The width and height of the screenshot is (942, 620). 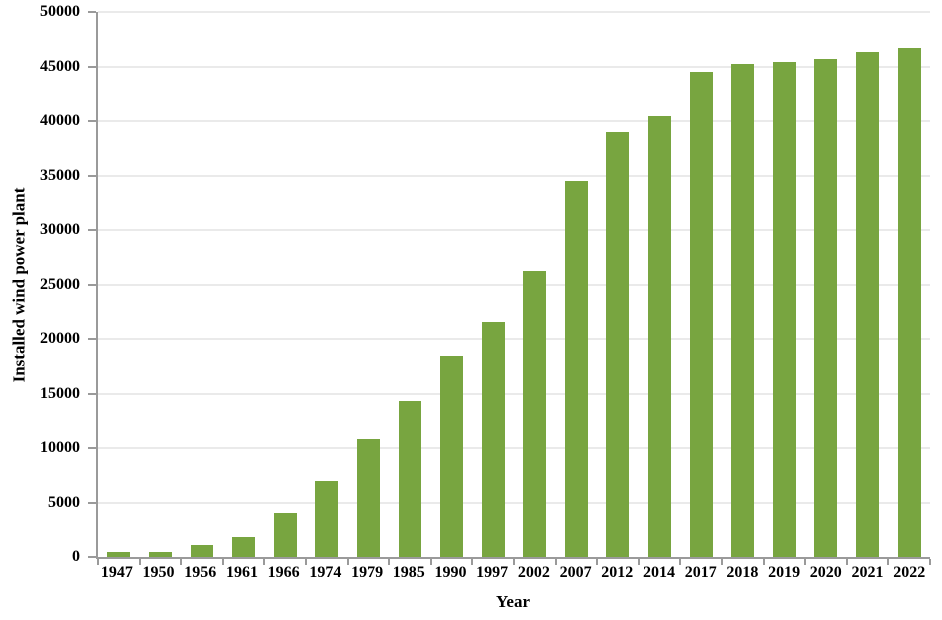 I want to click on y-tick-label: 15000, so click(x=60, y=393).